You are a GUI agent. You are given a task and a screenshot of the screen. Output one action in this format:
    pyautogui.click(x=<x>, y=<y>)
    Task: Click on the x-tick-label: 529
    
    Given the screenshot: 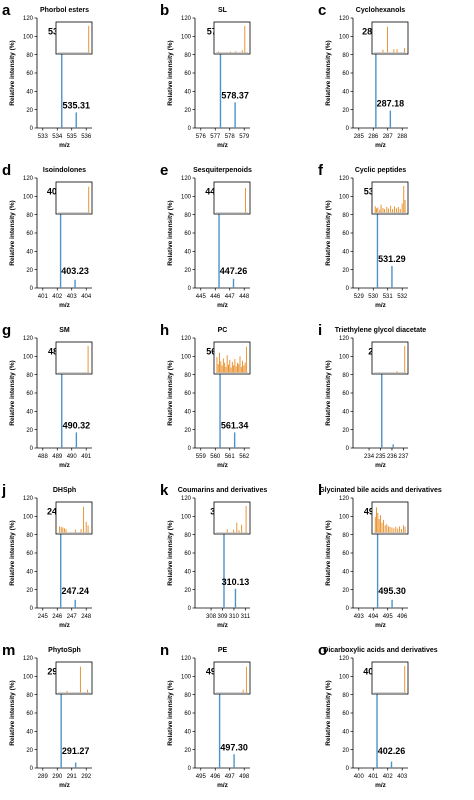 What is the action you would take?
    pyautogui.click(x=359, y=297)
    